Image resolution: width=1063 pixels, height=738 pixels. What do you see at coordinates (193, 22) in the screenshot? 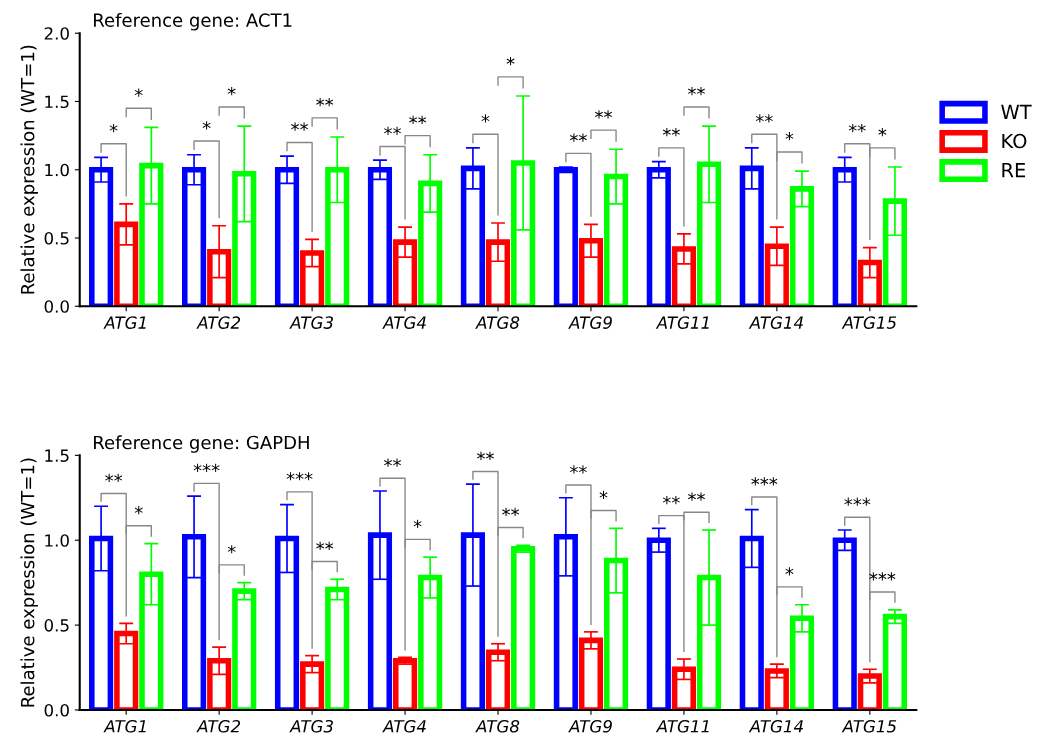
I see `chart-title: Reference gene: ACT1` at bounding box center [193, 22].